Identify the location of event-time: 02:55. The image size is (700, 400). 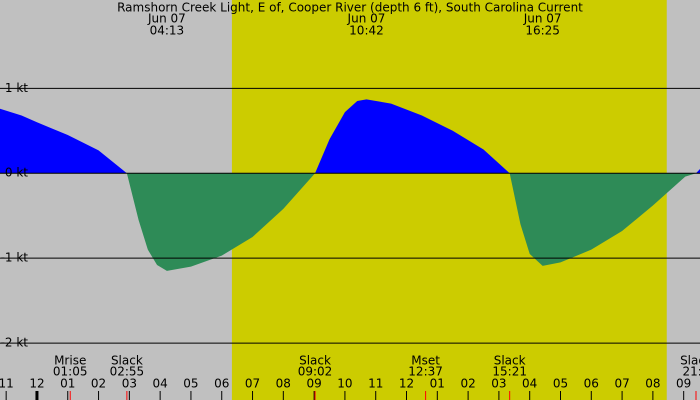
(127, 372).